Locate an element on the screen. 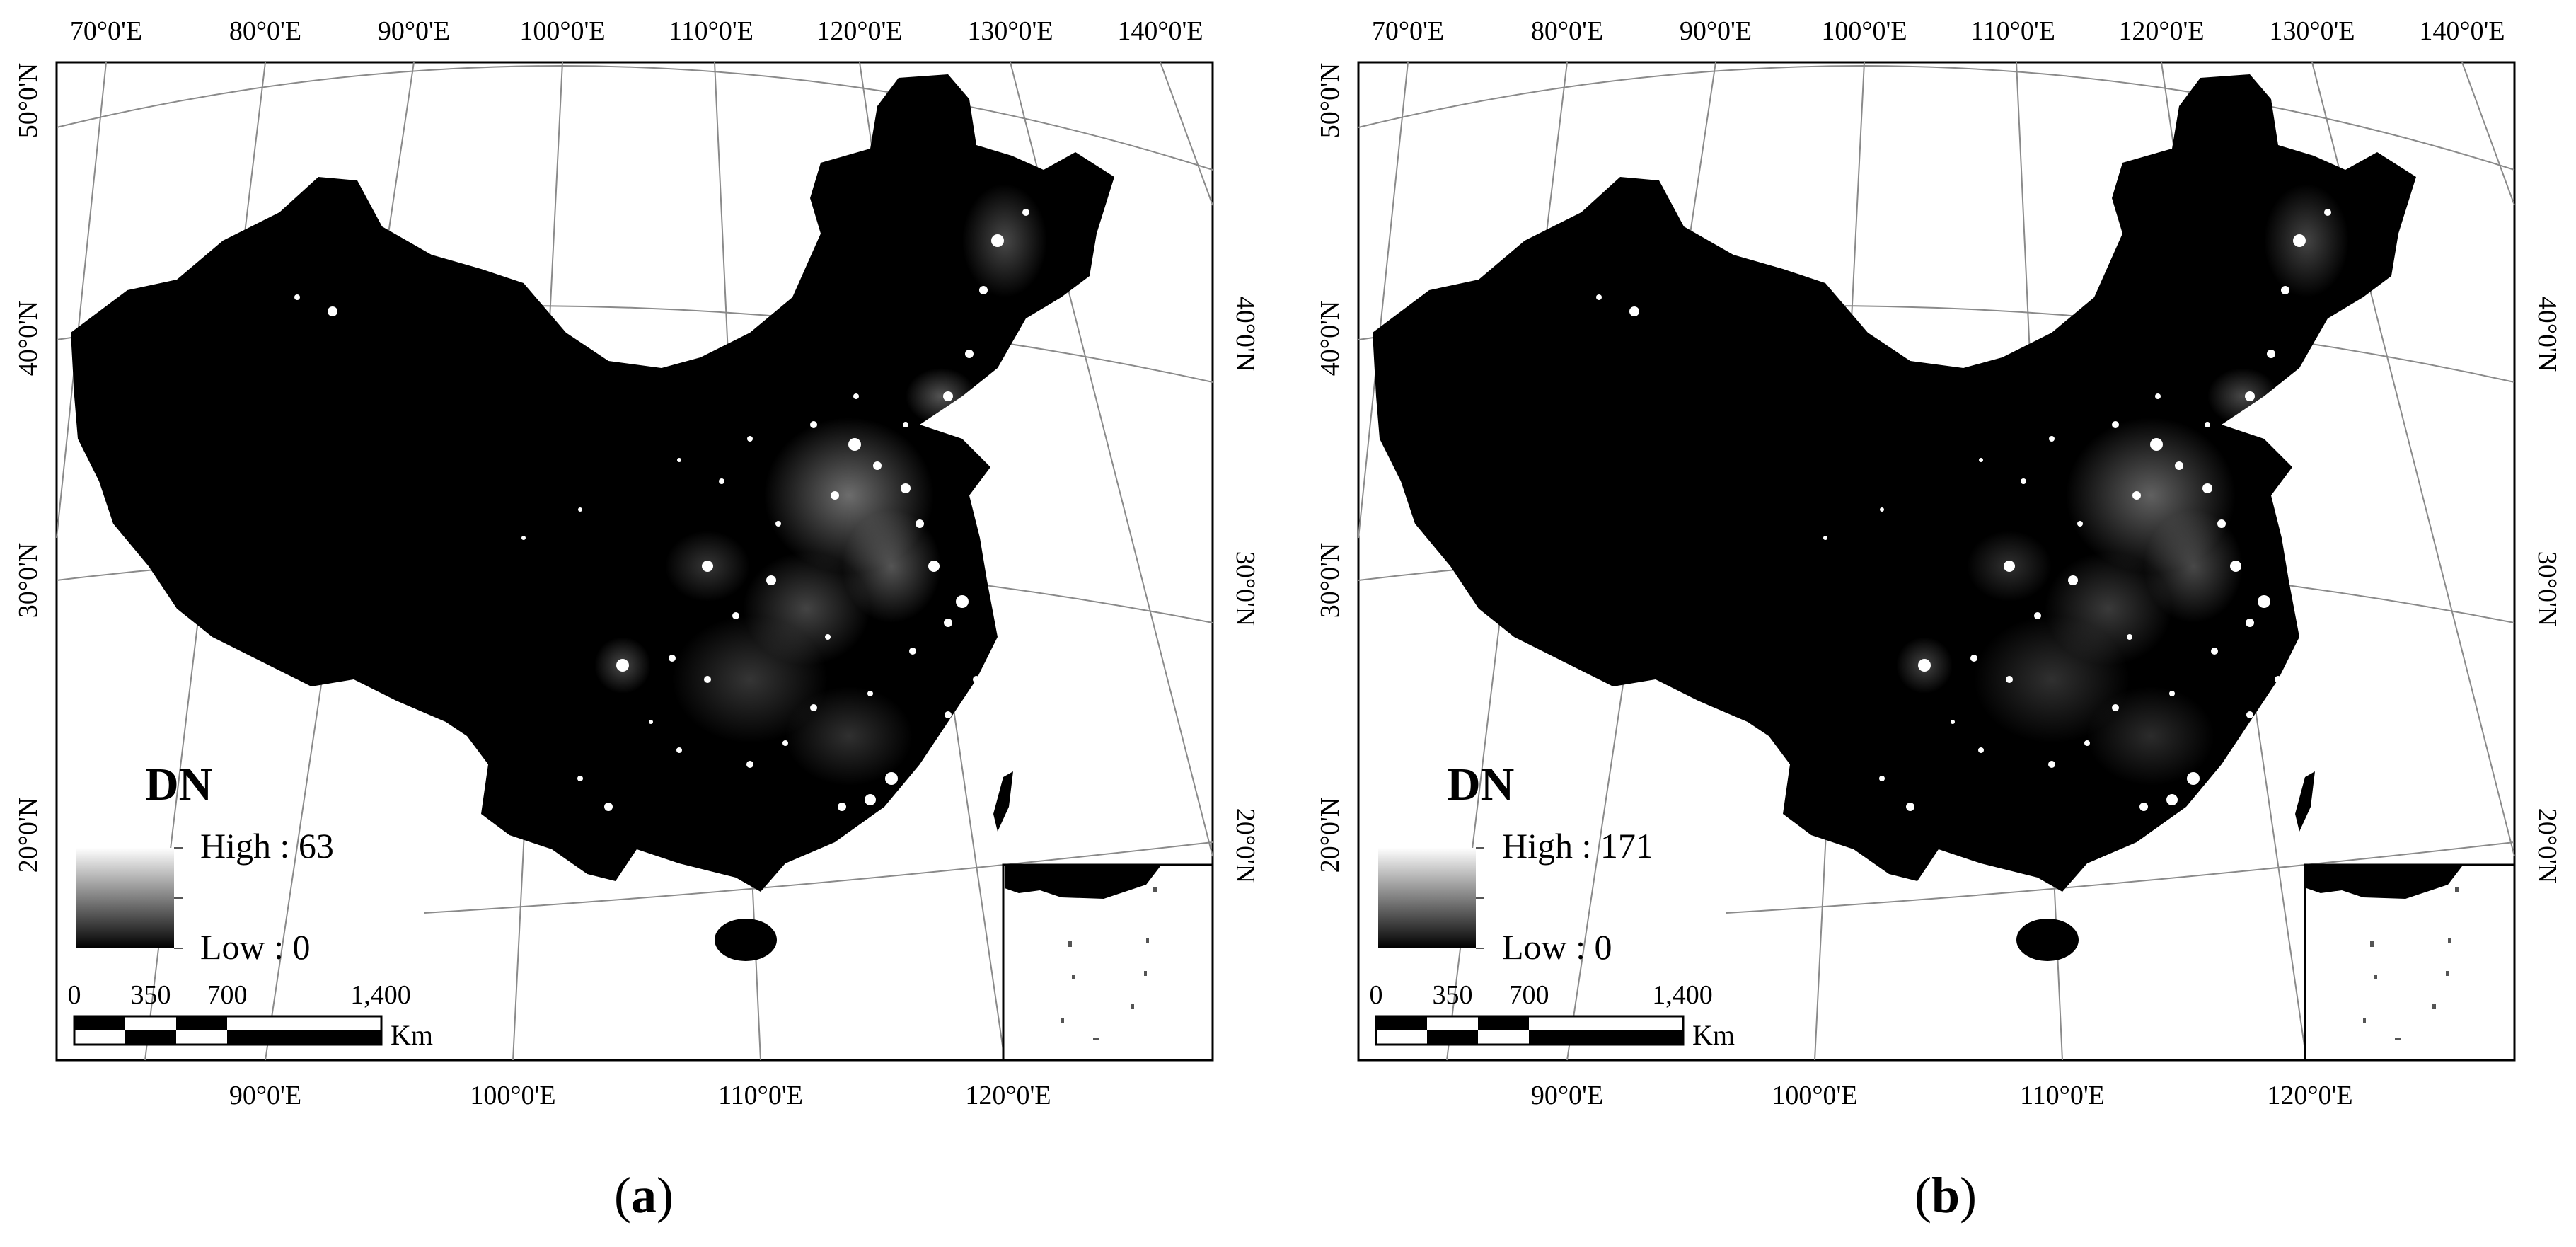 This screenshot has height=1247, width=2576. legend: DN High : 171 Low : 0 is located at coordinates (1515, 863).